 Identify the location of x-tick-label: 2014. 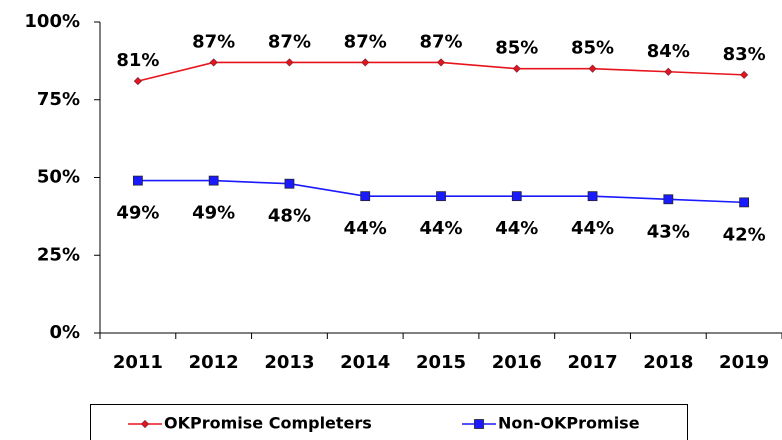
(365, 362).